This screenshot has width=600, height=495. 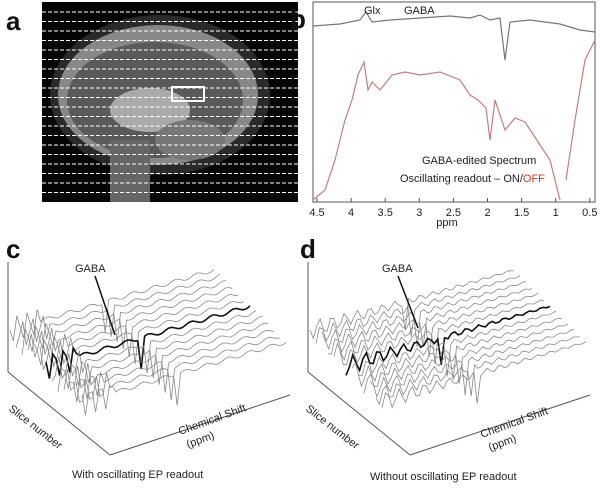 I want to click on peak-label: Glx, so click(x=372, y=11).